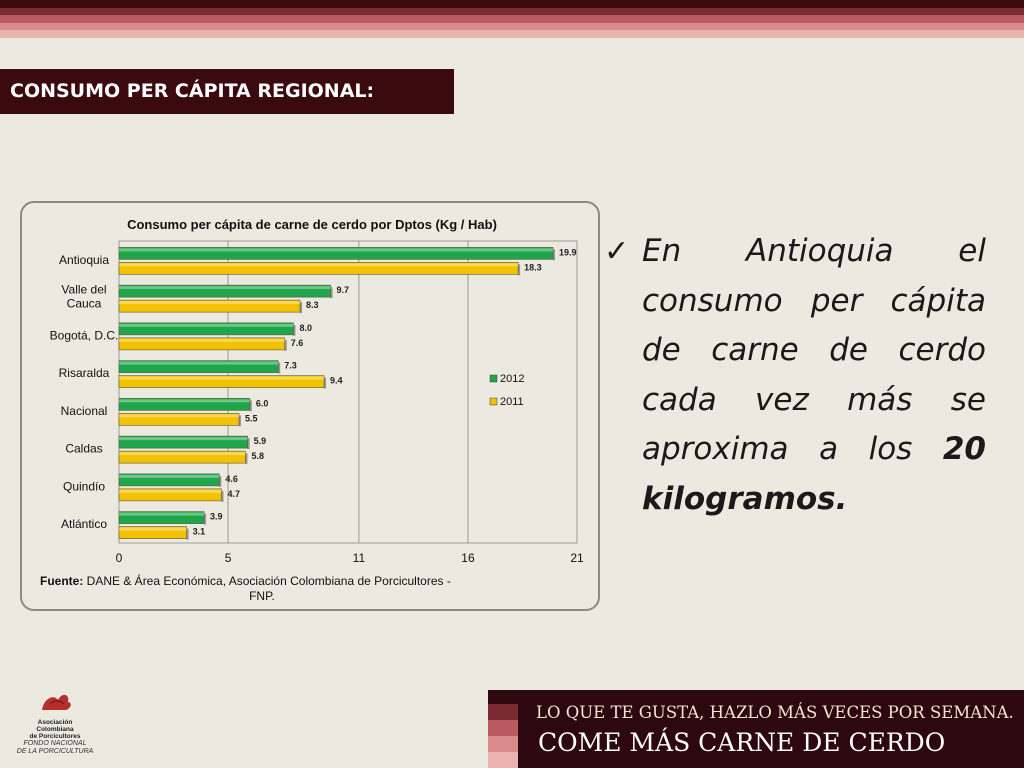 This screenshot has height=768, width=1024. Describe the element at coordinates (318, 268) in the screenshot. I see `bar-2011` at that location.